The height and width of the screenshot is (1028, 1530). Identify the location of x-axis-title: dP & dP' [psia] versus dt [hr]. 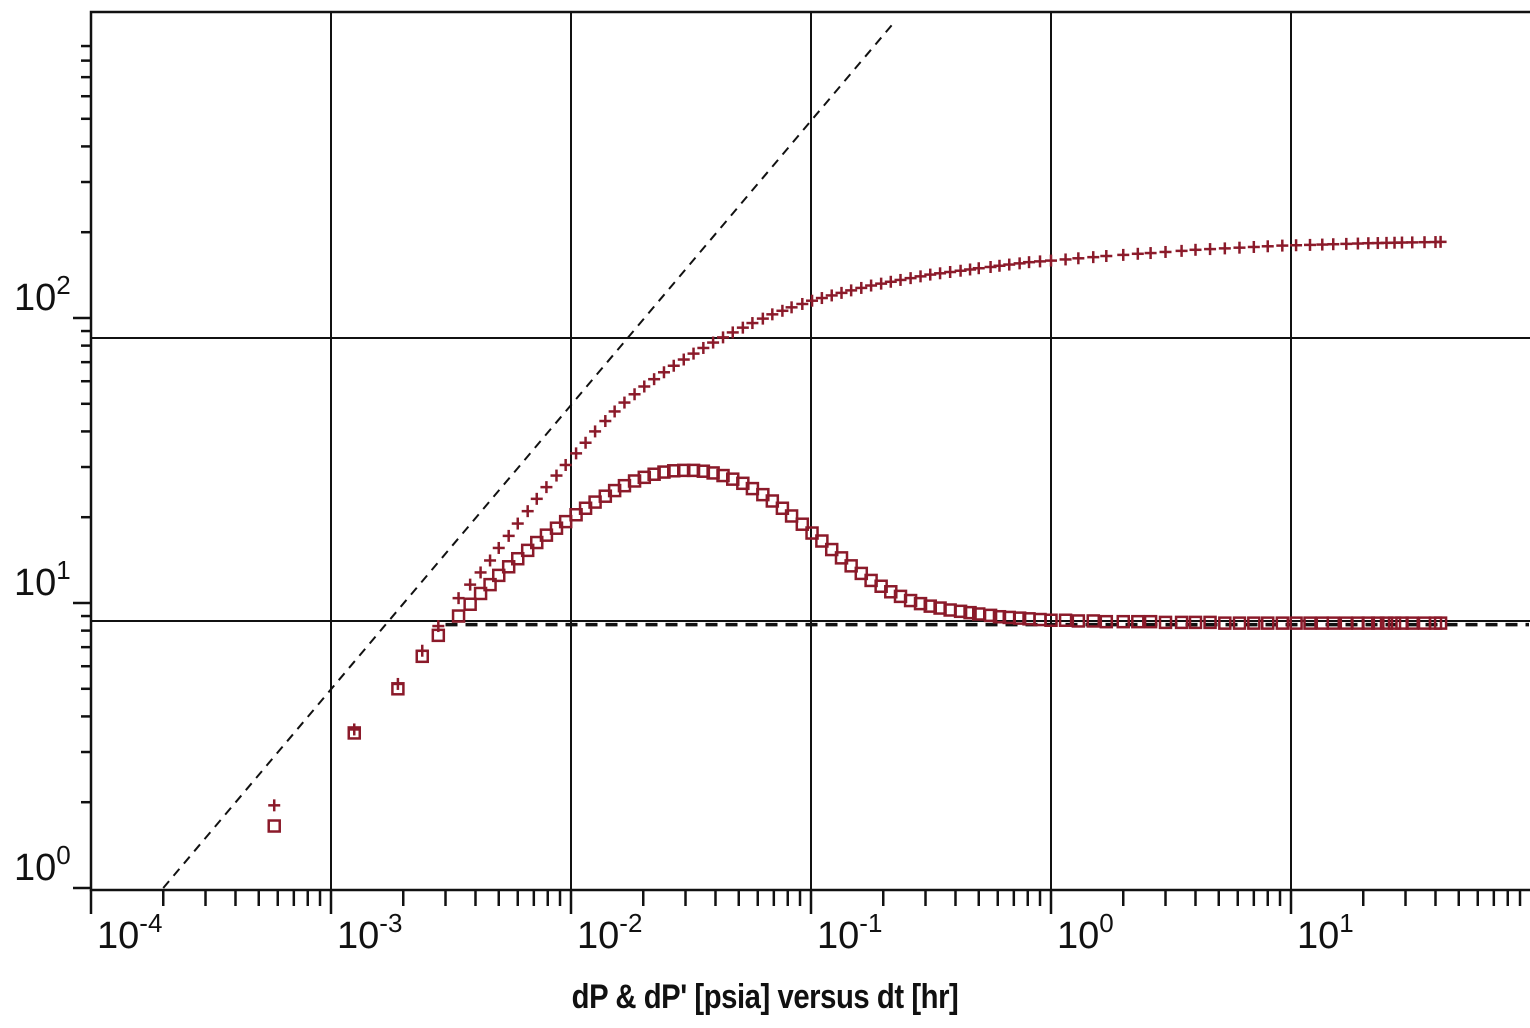
(765, 997).